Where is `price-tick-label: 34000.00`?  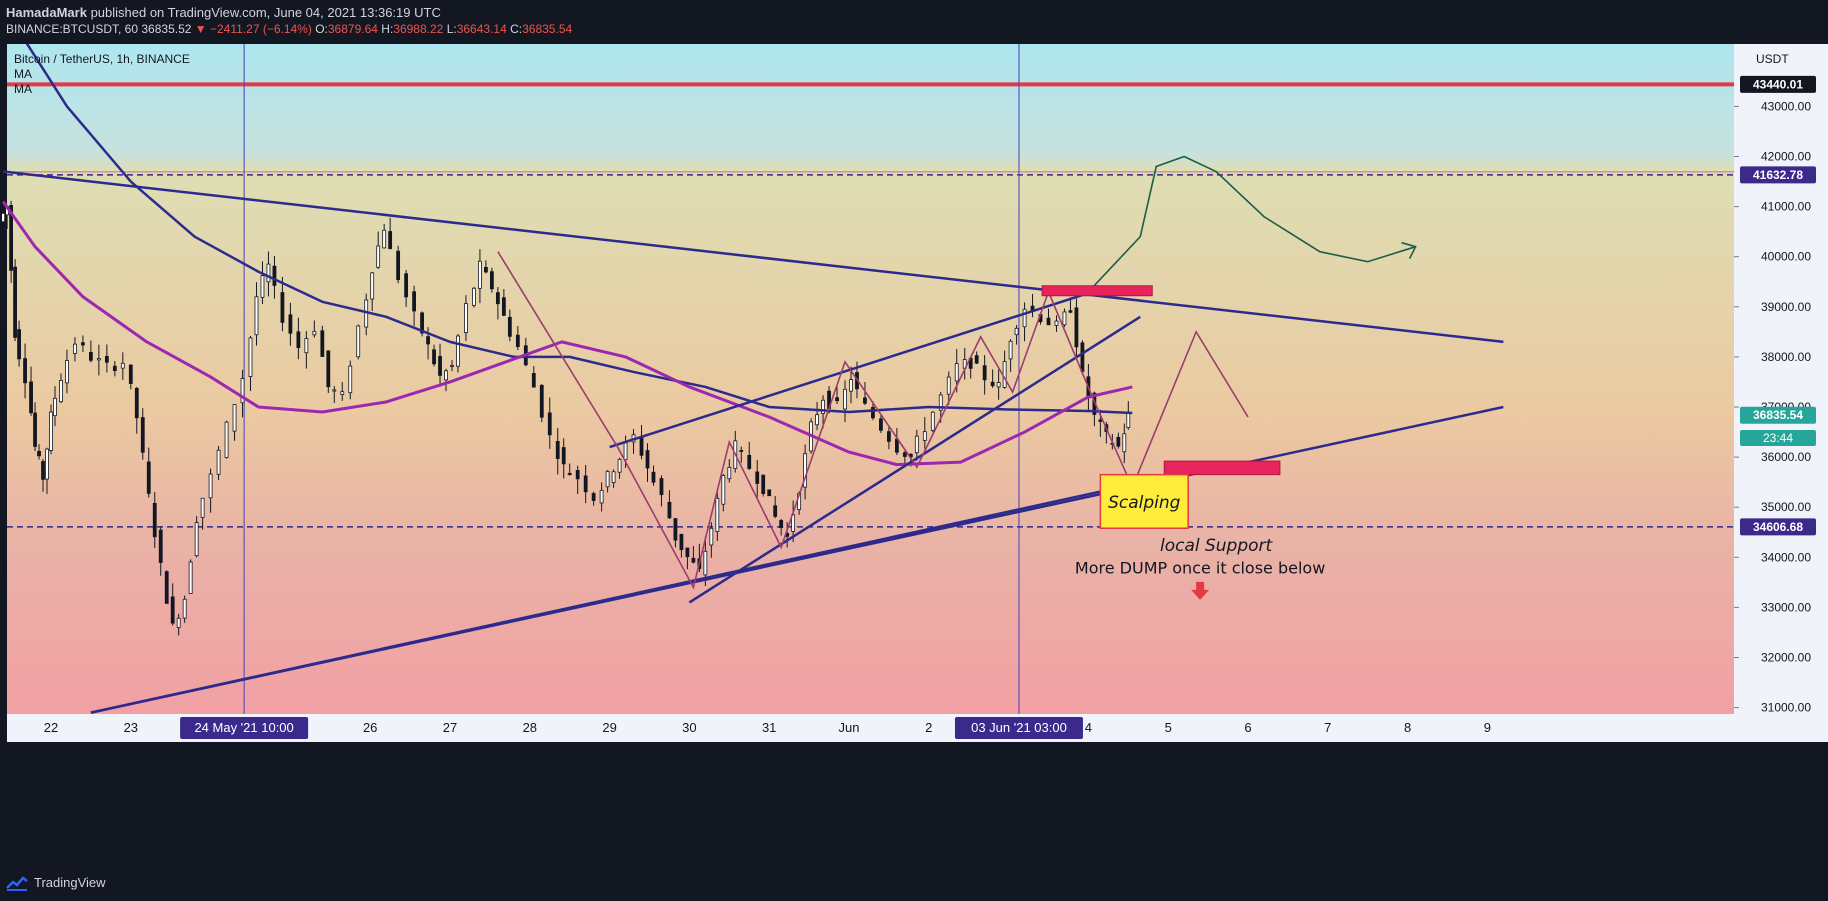
price-tick-label: 34000.00 is located at coordinates (1786, 557).